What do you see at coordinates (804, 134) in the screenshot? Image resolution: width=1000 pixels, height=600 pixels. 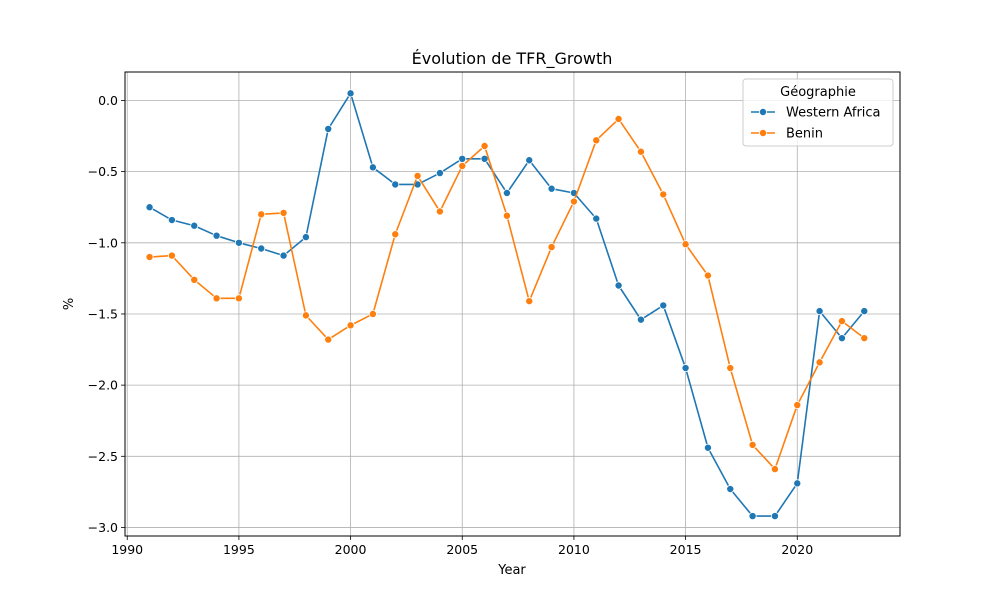 I see `legend-label-benin: Benin` at bounding box center [804, 134].